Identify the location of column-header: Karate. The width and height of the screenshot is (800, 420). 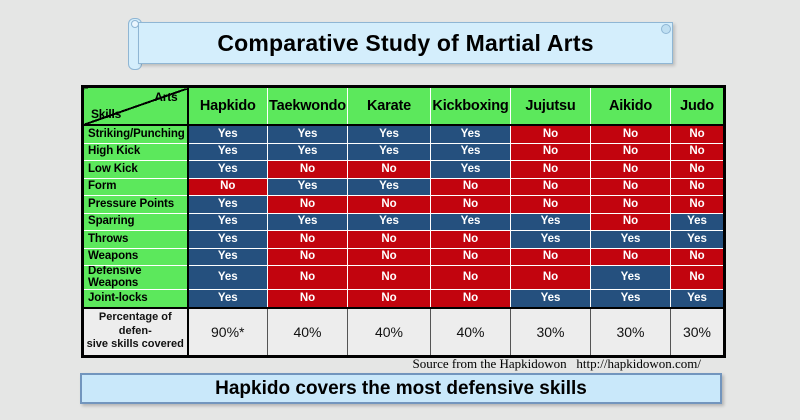
(389, 106).